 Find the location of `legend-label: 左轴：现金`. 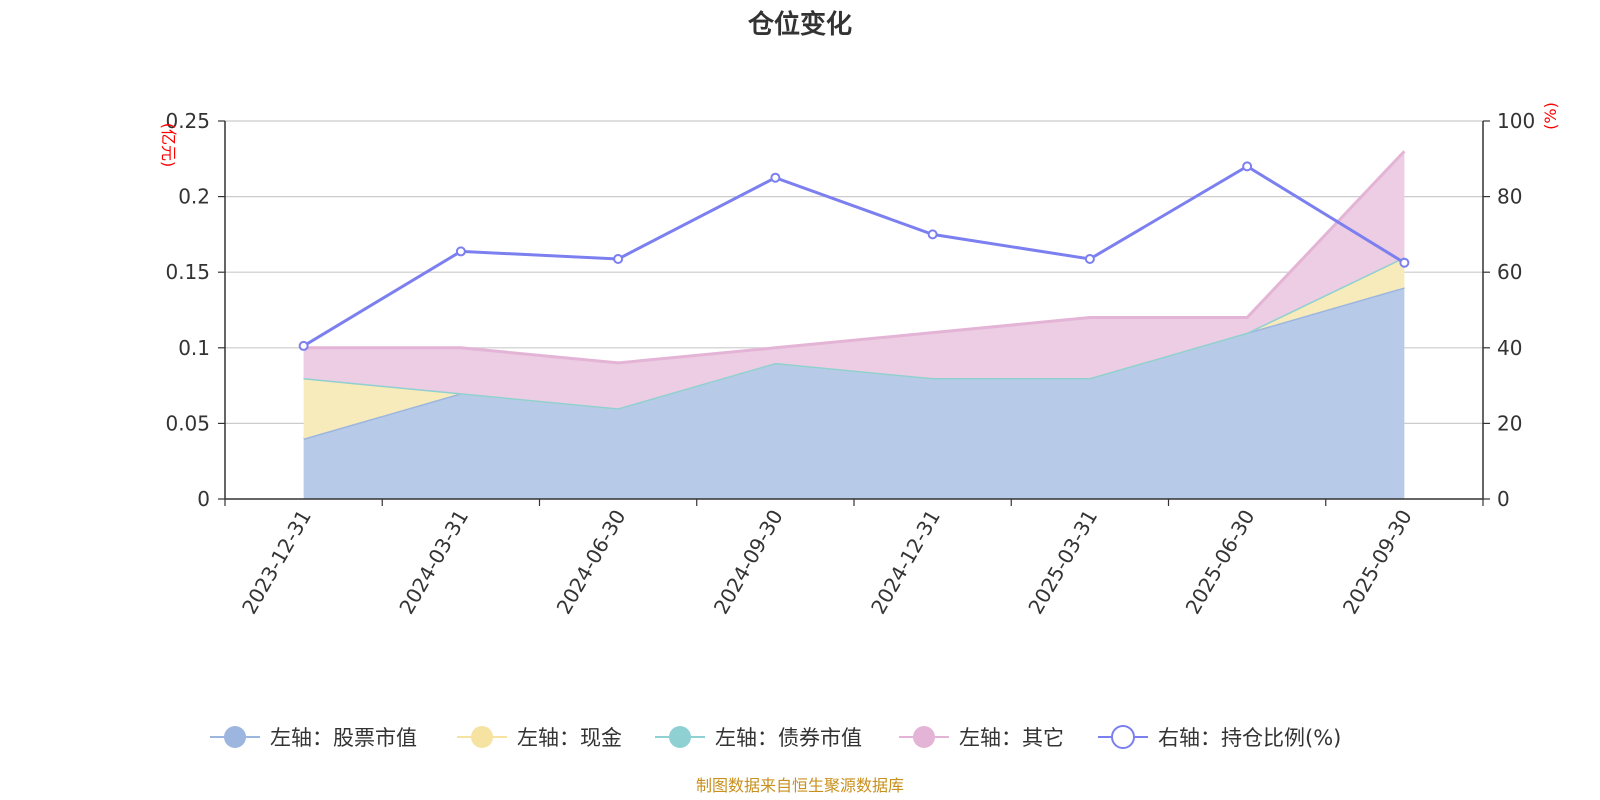

legend-label: 左轴：现金 is located at coordinates (569, 738).